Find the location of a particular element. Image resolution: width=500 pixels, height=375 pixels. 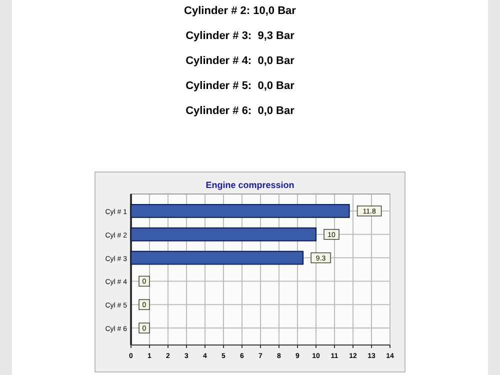

text: Cylinder # 3: 9,3 Bar is located at coordinates (241, 36).